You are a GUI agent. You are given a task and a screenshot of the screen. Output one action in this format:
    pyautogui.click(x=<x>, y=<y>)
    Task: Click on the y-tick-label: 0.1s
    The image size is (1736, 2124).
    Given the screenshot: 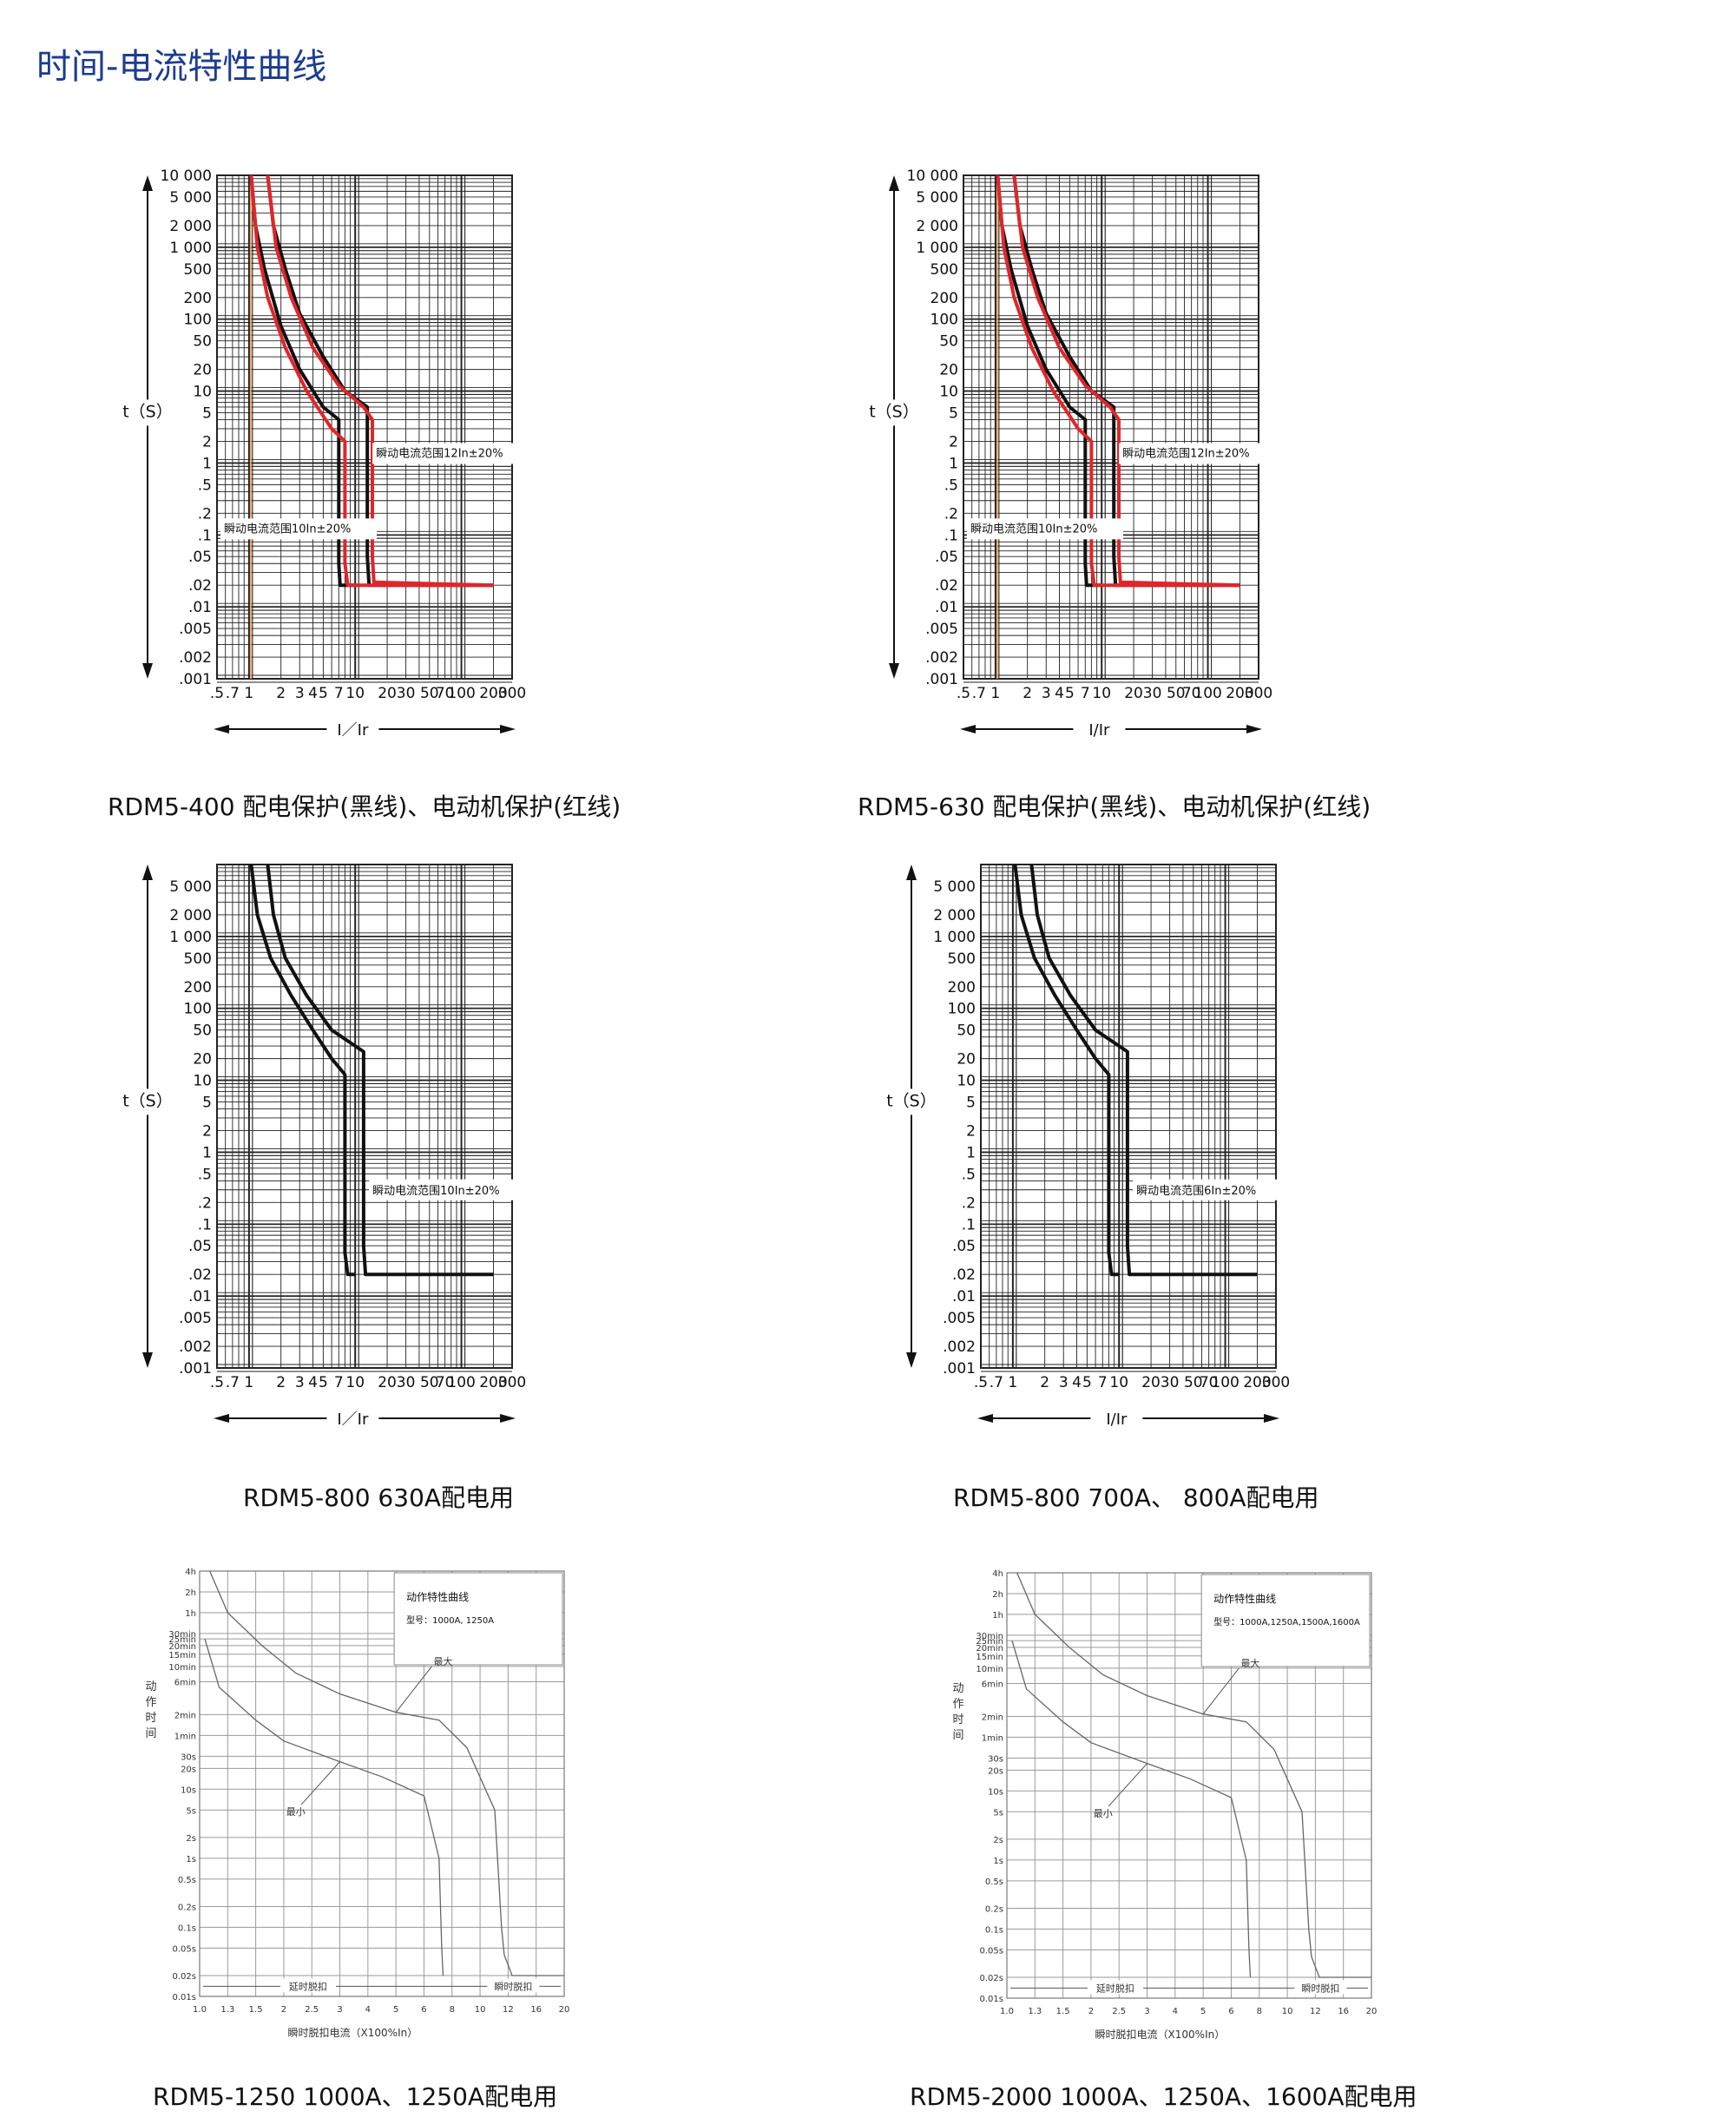 What is the action you would take?
    pyautogui.click(x=187, y=1928)
    